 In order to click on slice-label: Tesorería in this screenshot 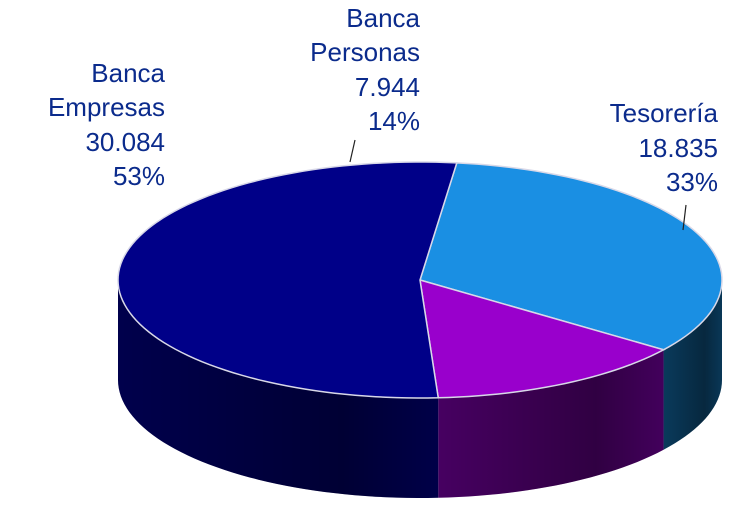, I will do `click(664, 113)`.